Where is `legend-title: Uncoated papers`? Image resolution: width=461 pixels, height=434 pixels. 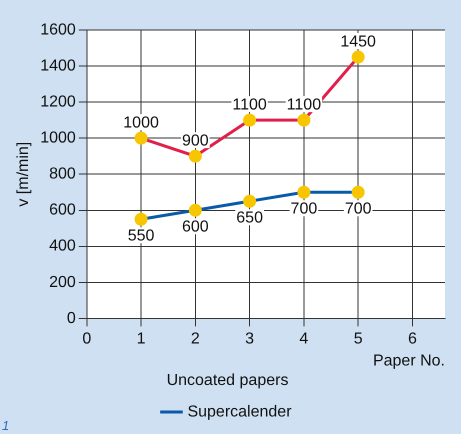
legend-title: Uncoated papers is located at coordinates (227, 381).